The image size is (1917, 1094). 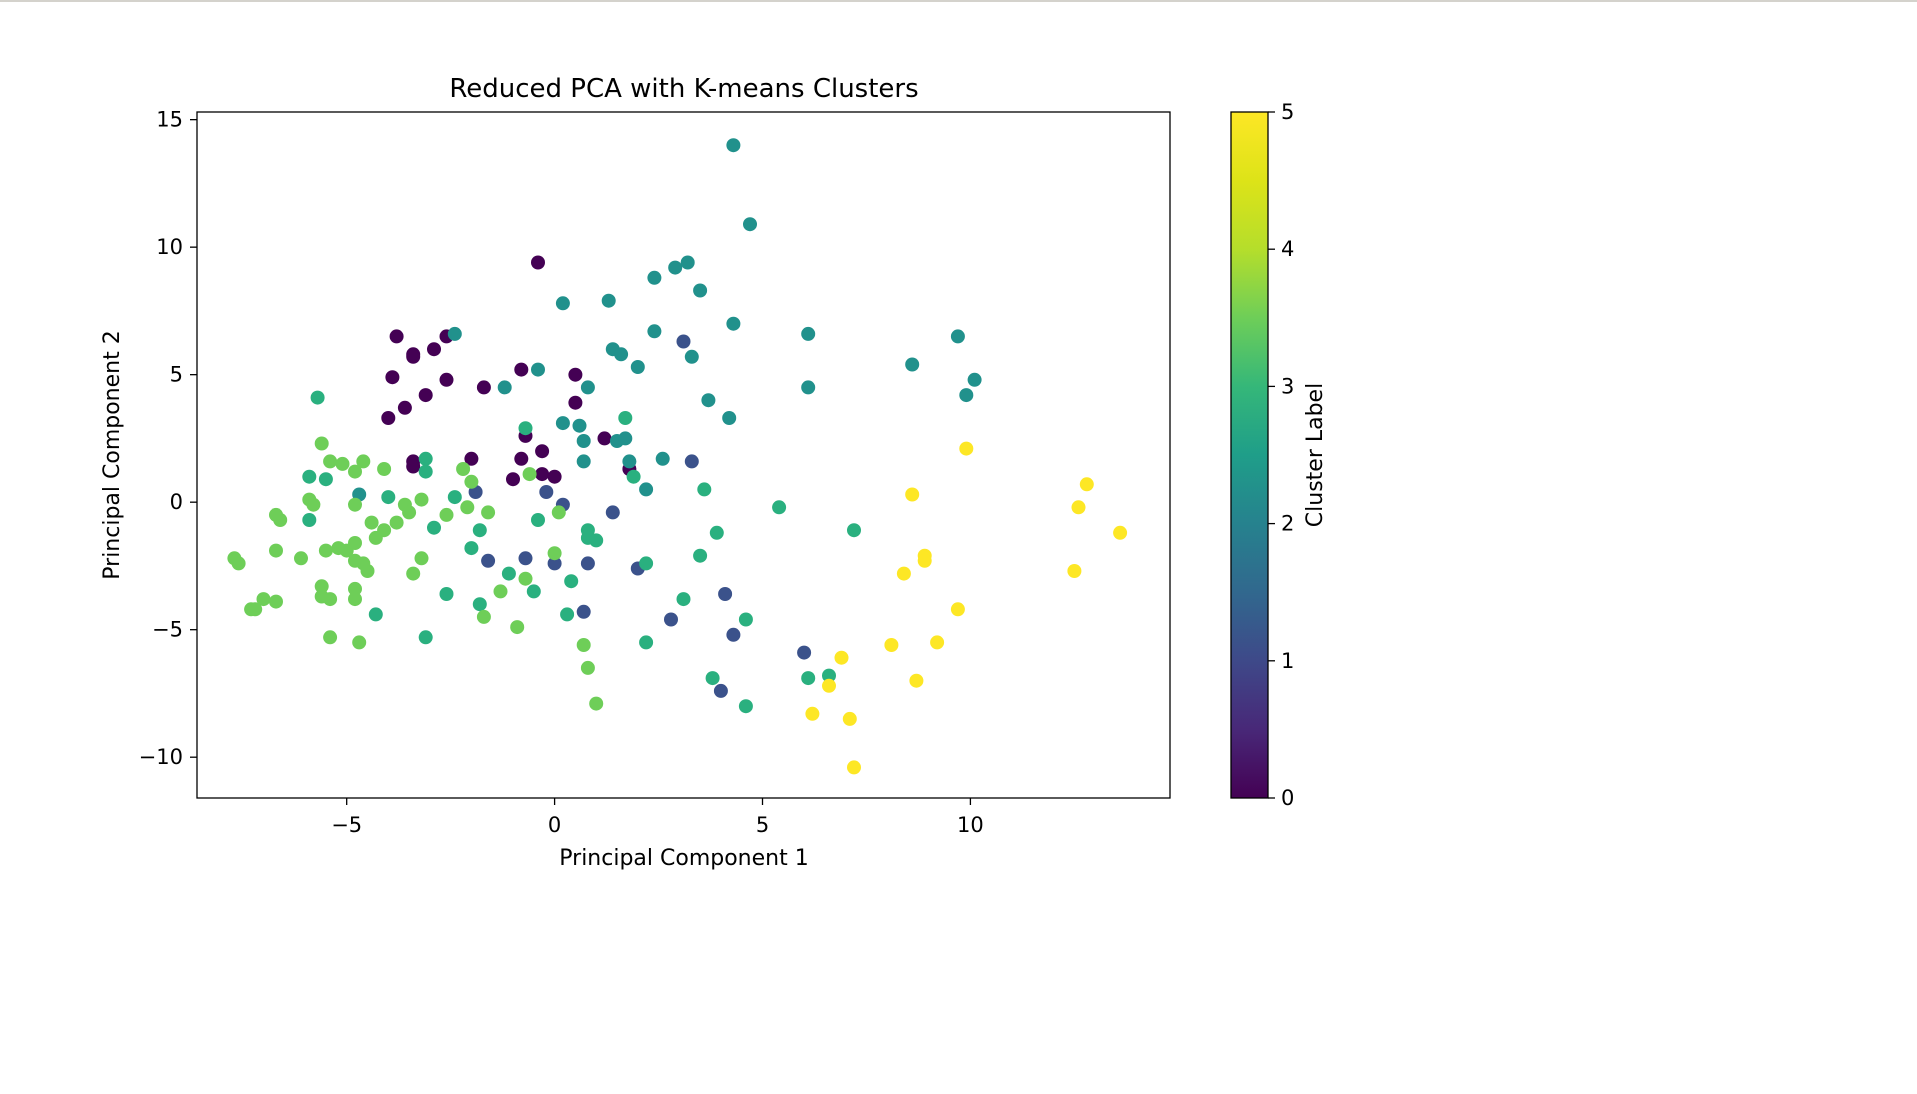 I want to click on y-tick-label: 5, so click(x=176, y=375).